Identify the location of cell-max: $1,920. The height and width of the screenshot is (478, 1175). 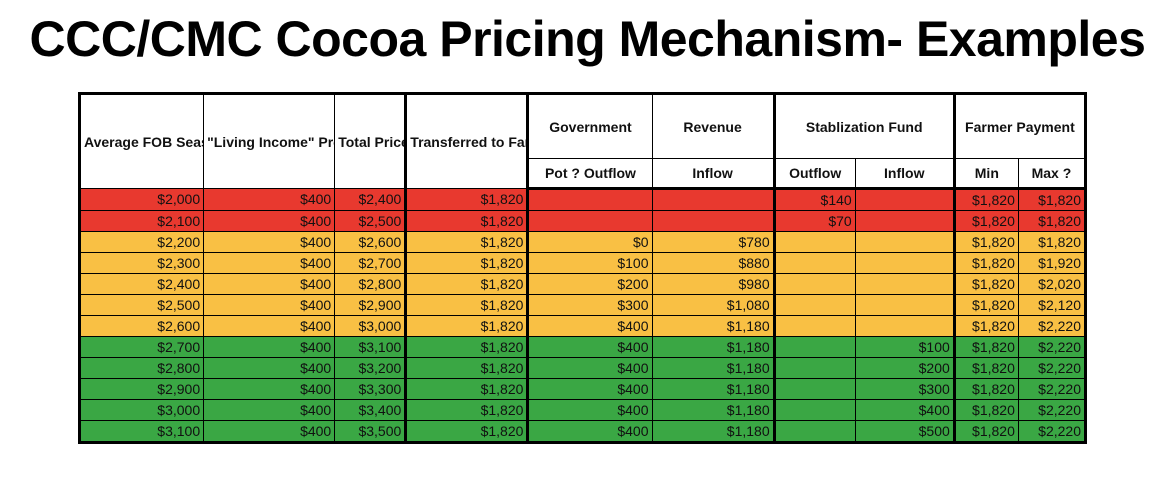
(1052, 263).